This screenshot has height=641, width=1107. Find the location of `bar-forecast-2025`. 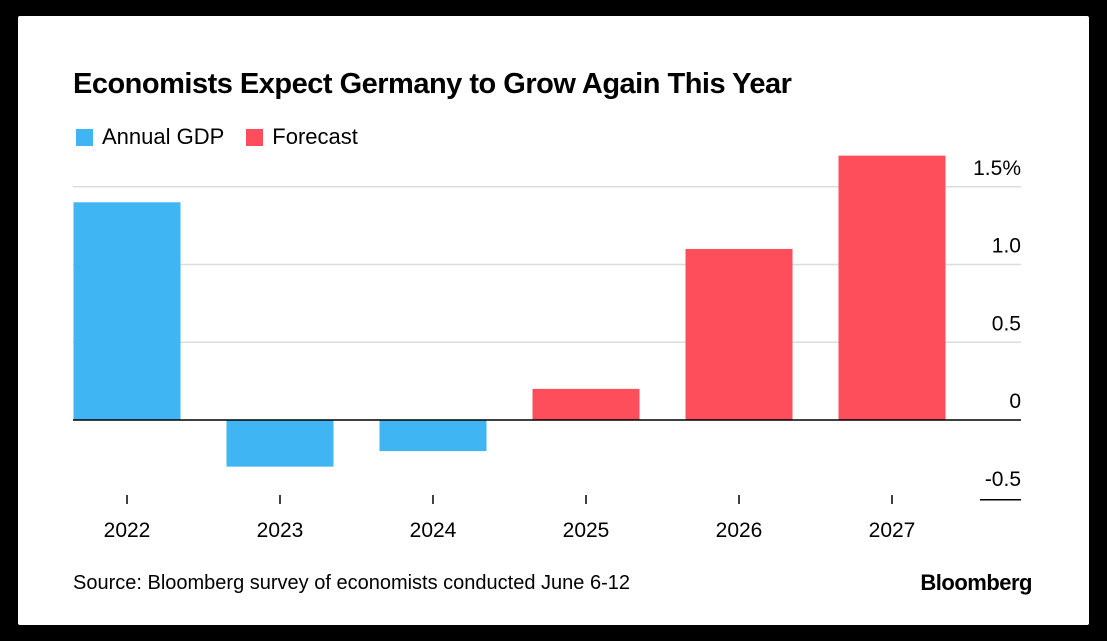

bar-forecast-2025 is located at coordinates (586, 404).